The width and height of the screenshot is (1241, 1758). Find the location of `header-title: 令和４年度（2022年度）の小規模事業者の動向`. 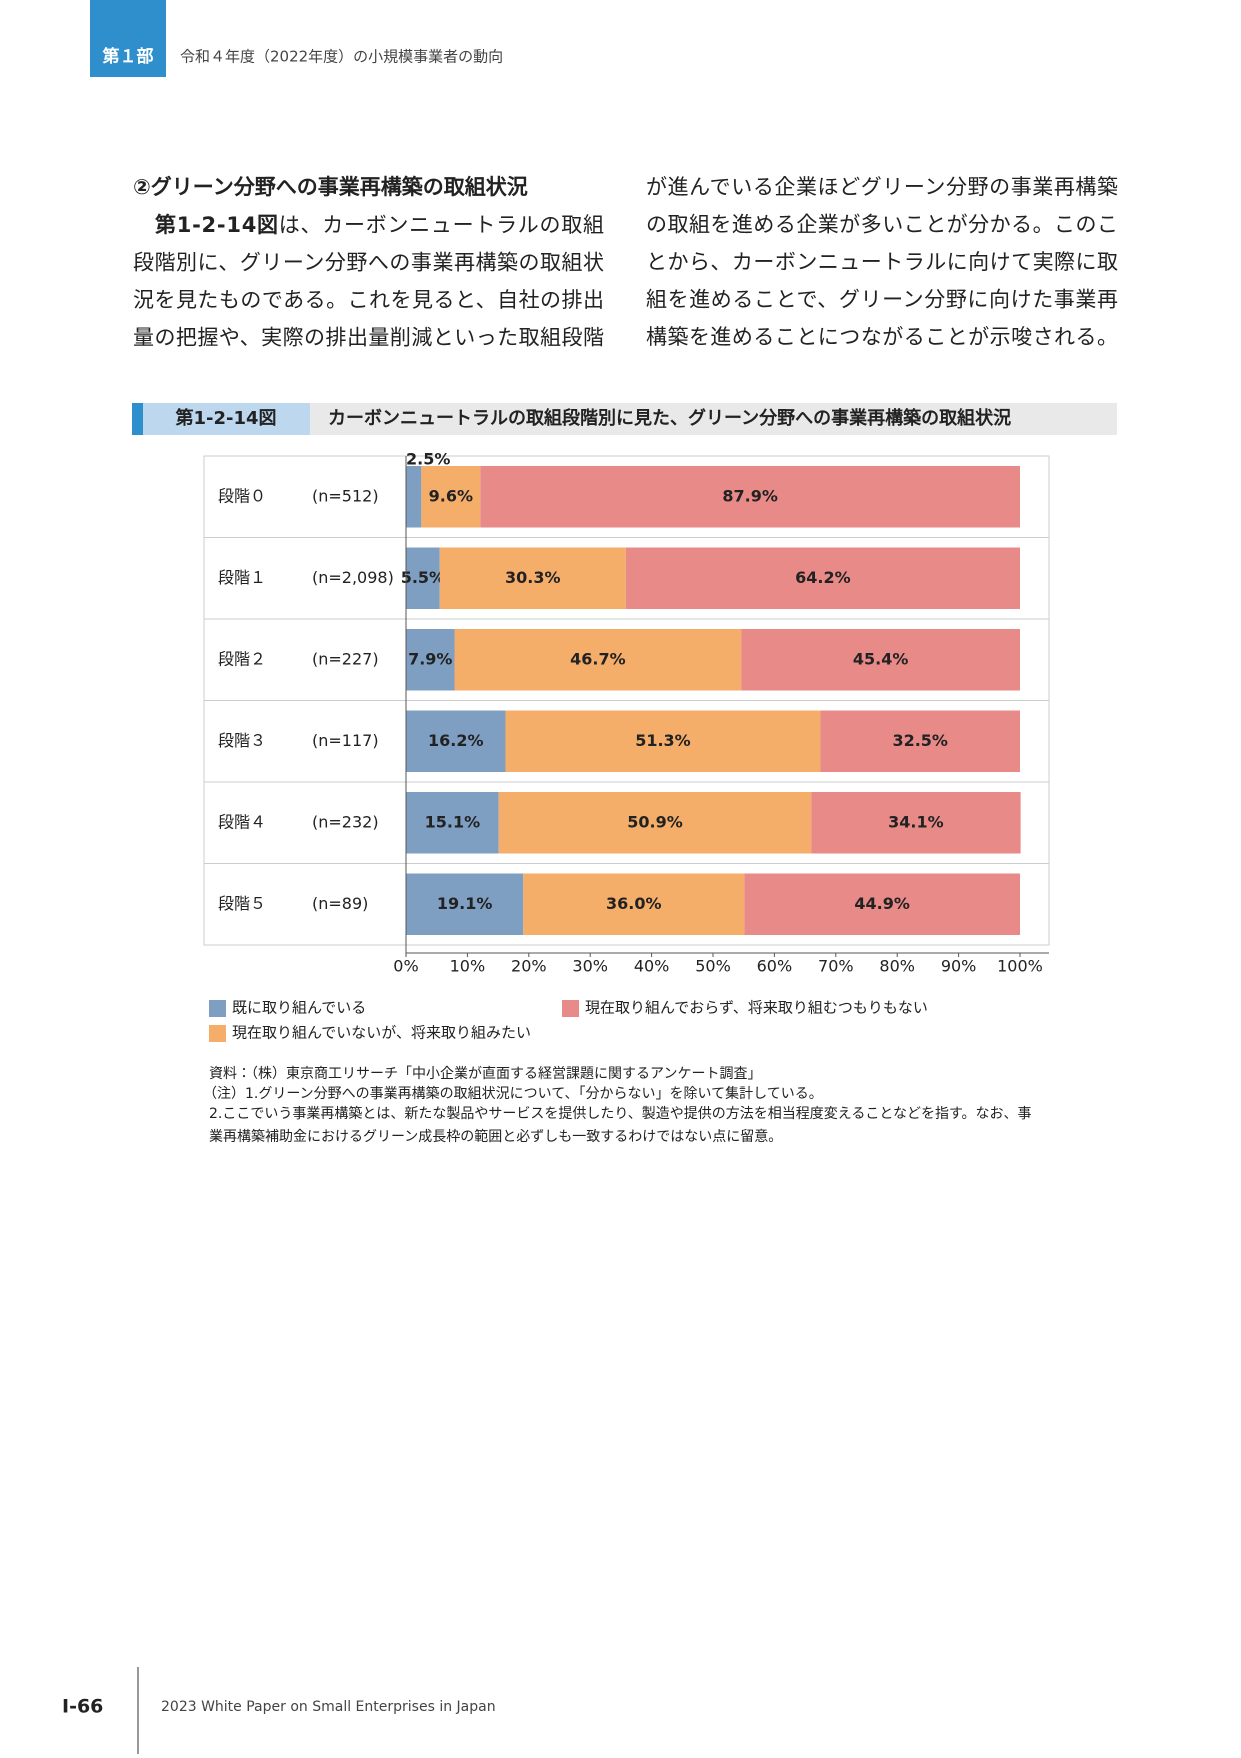

header-title: 令和４年度（2022年度）の小規模事業者の動向 is located at coordinates (341, 57).